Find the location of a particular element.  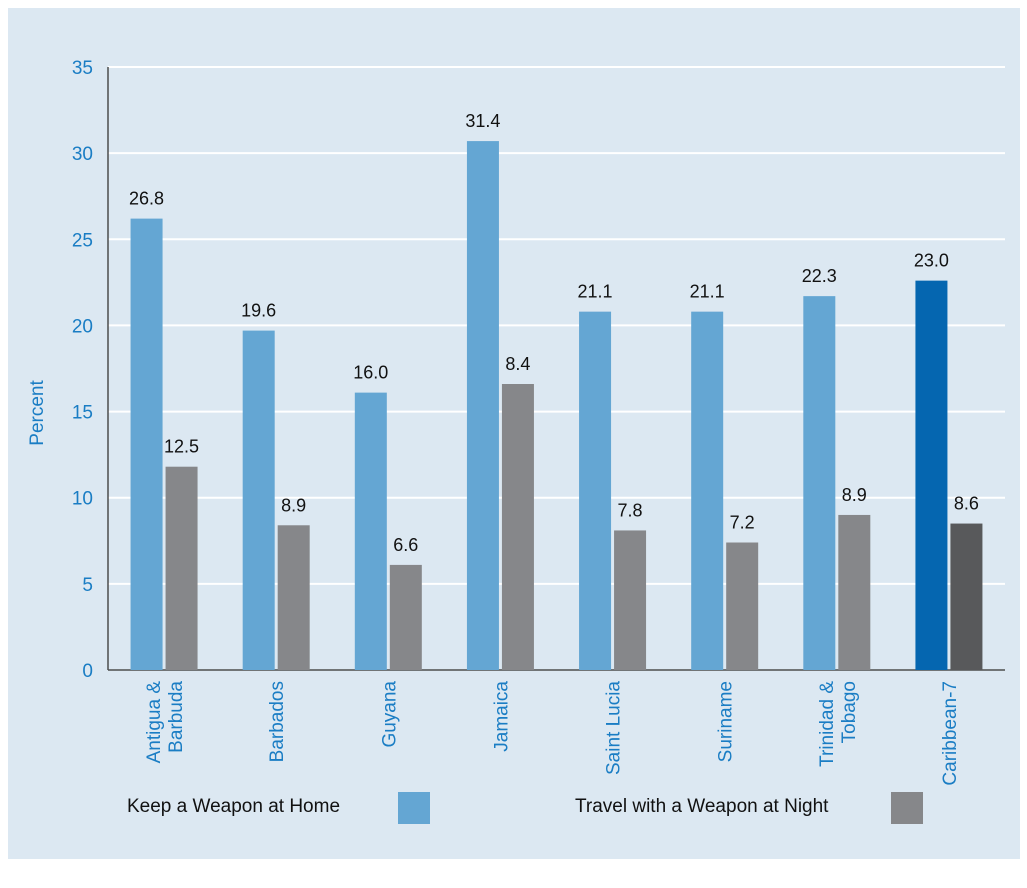

y-tick-label-5: 5 is located at coordinates (87, 585).